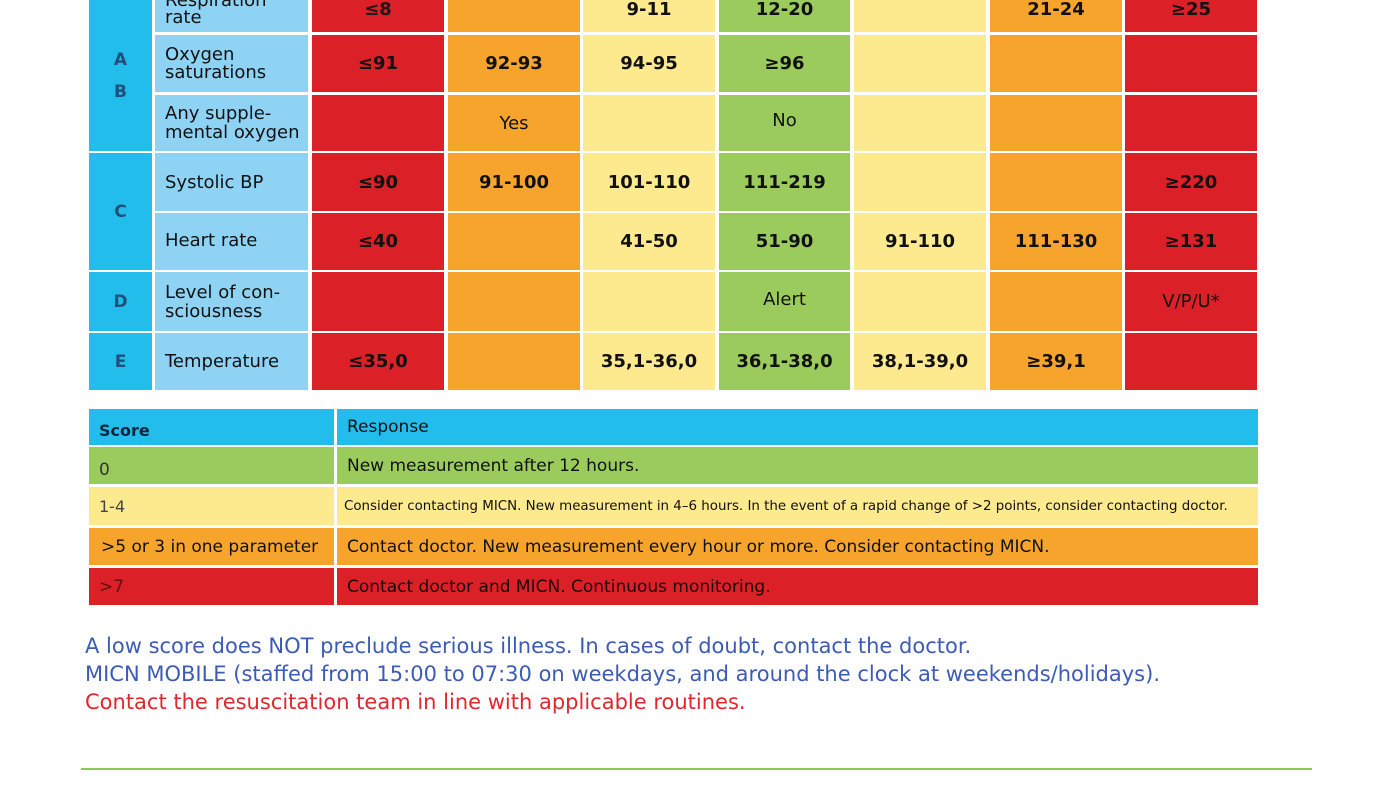 Image resolution: width=1400 pixels, height=786 pixels. Describe the element at coordinates (120, 91) in the screenshot. I see `letter-b: B` at that location.